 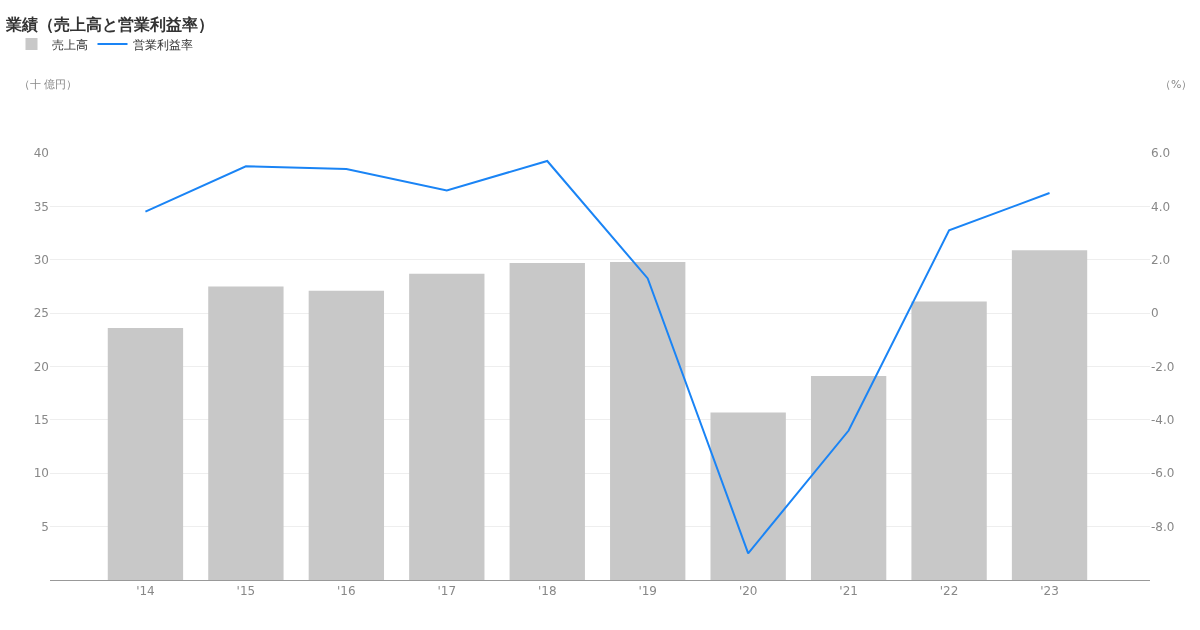 I want to click on y-tick-label: 40, so click(x=41, y=153).